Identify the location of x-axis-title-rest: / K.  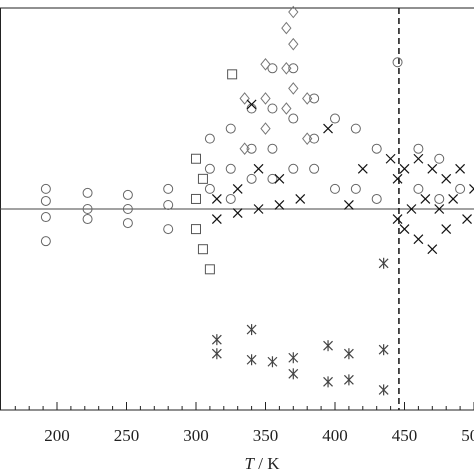
(267, 463).